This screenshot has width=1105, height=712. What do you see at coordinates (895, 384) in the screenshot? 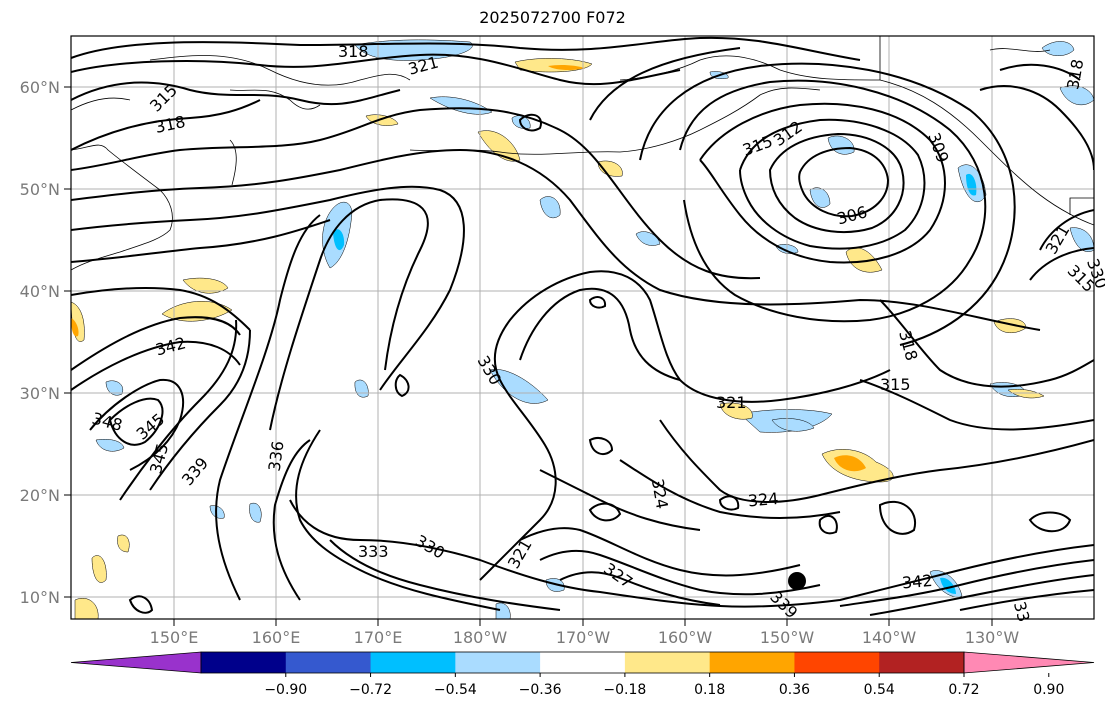
I see `contour-label: 315` at bounding box center [895, 384].